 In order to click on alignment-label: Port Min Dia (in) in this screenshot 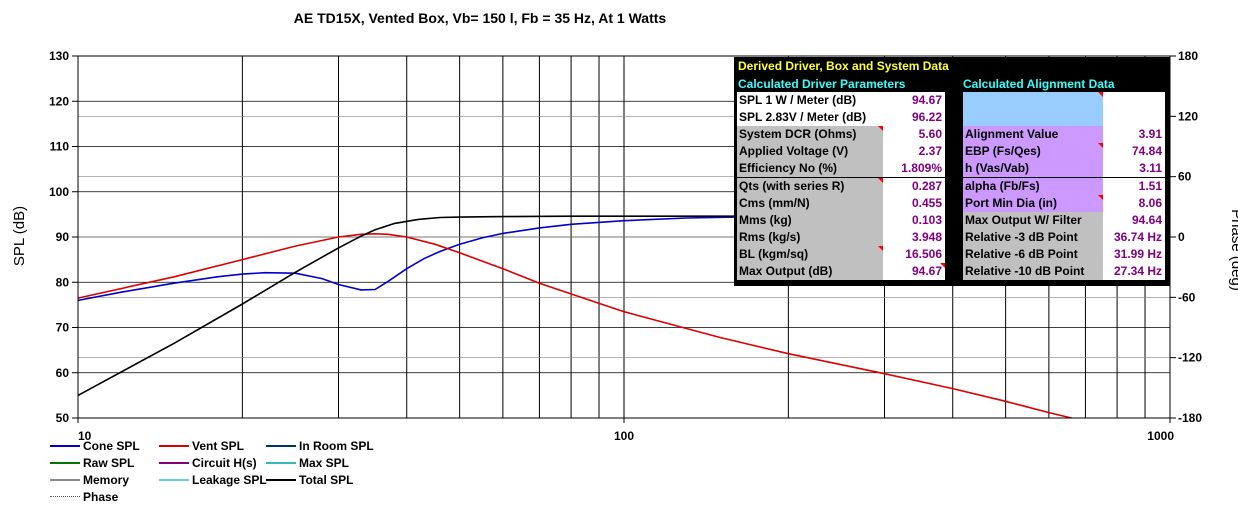, I will do `click(1033, 203)`.